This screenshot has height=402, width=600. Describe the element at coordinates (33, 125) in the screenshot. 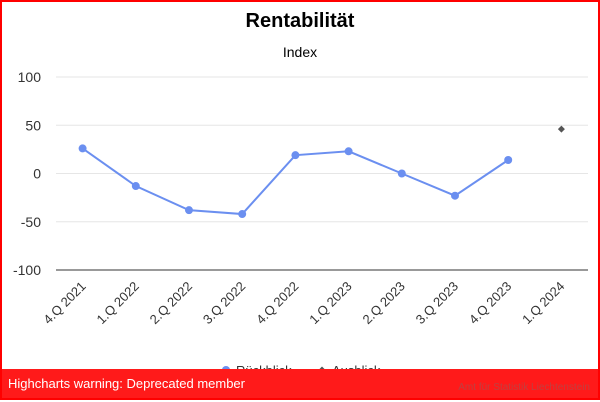

I see `y-tick-label: 50` at that location.